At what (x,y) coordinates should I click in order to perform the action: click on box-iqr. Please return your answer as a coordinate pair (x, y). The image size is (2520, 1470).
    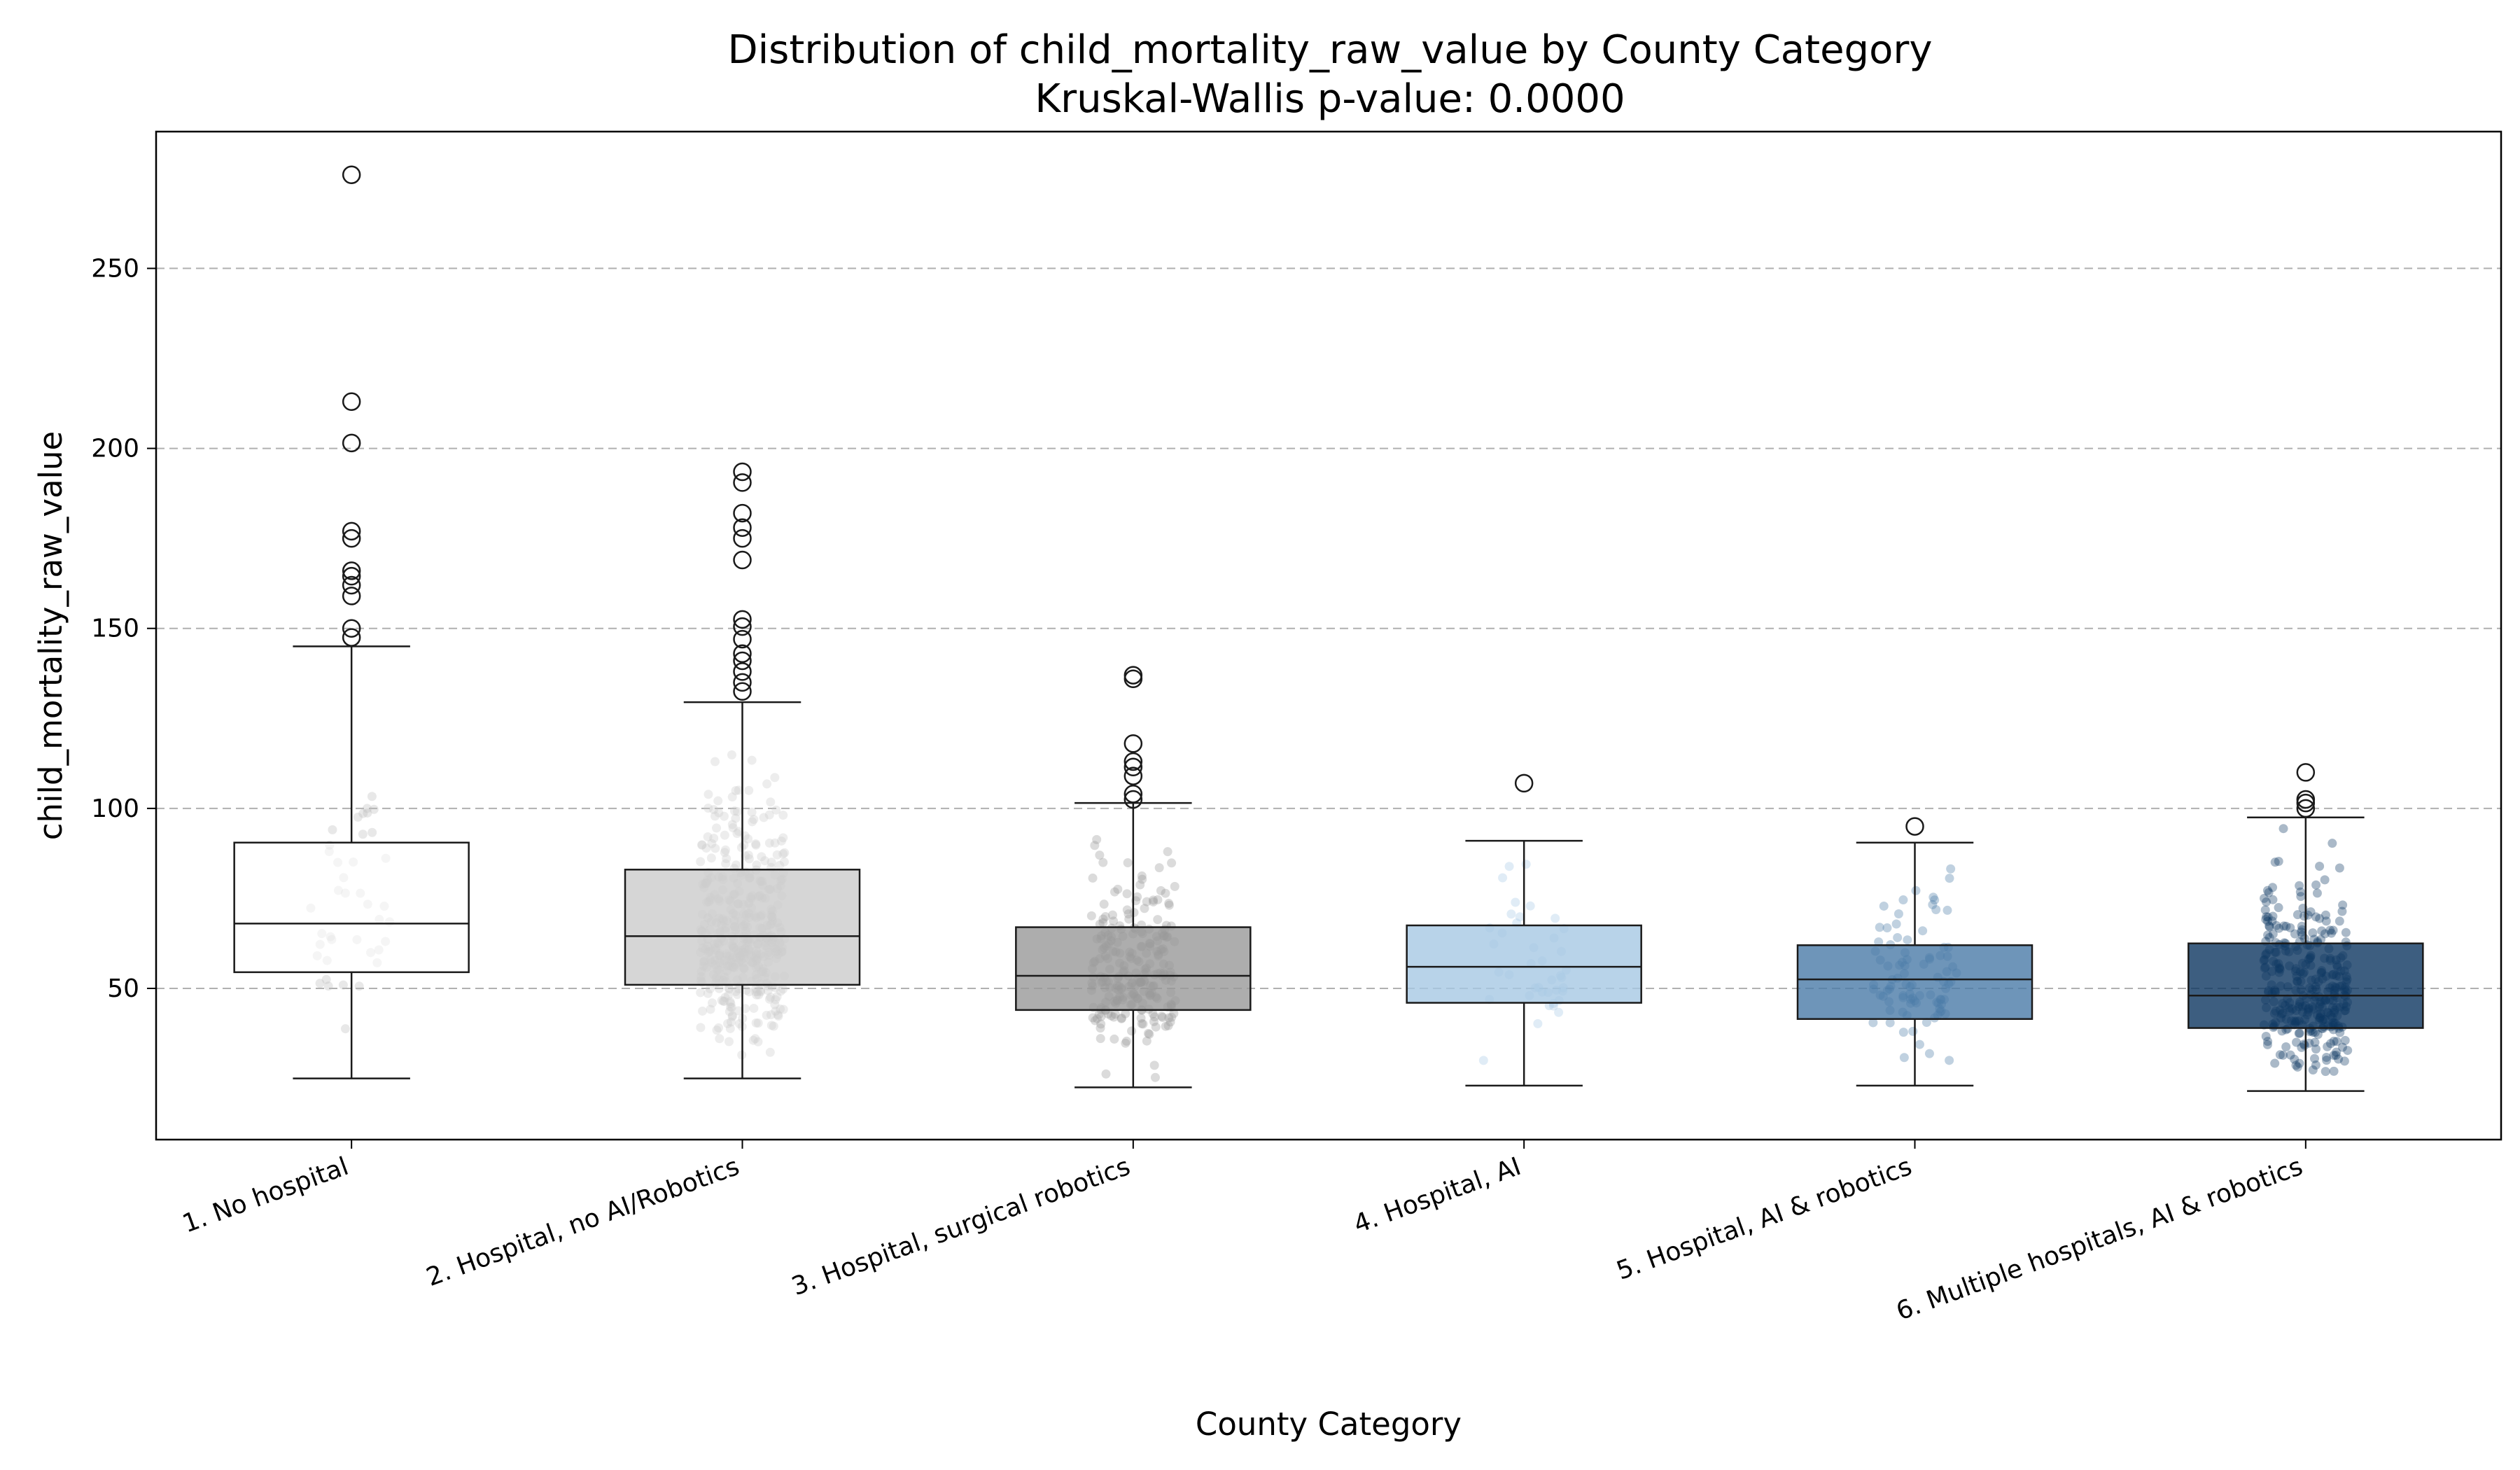
    Looking at the image, I should click on (2306, 985).